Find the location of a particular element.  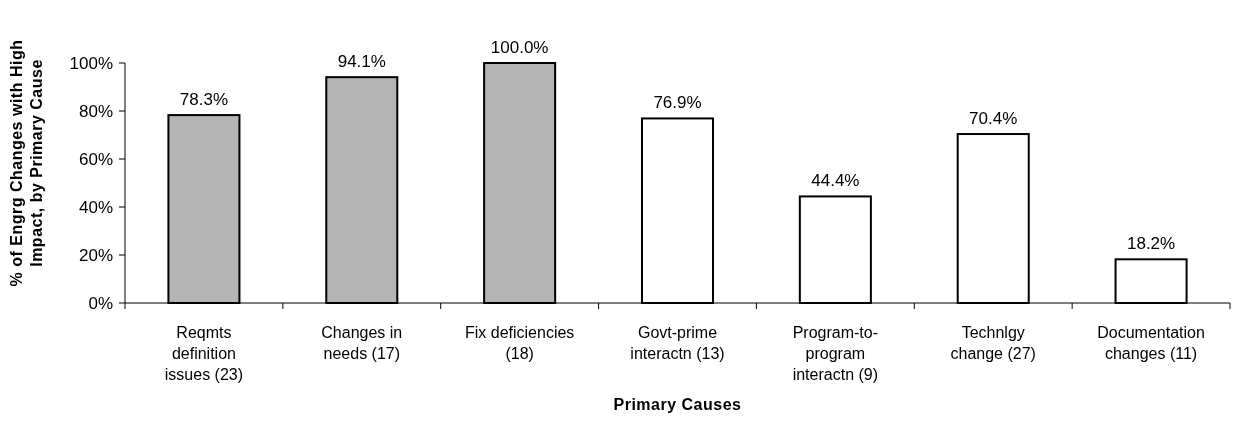

data-label: 78.3% is located at coordinates (204, 100).